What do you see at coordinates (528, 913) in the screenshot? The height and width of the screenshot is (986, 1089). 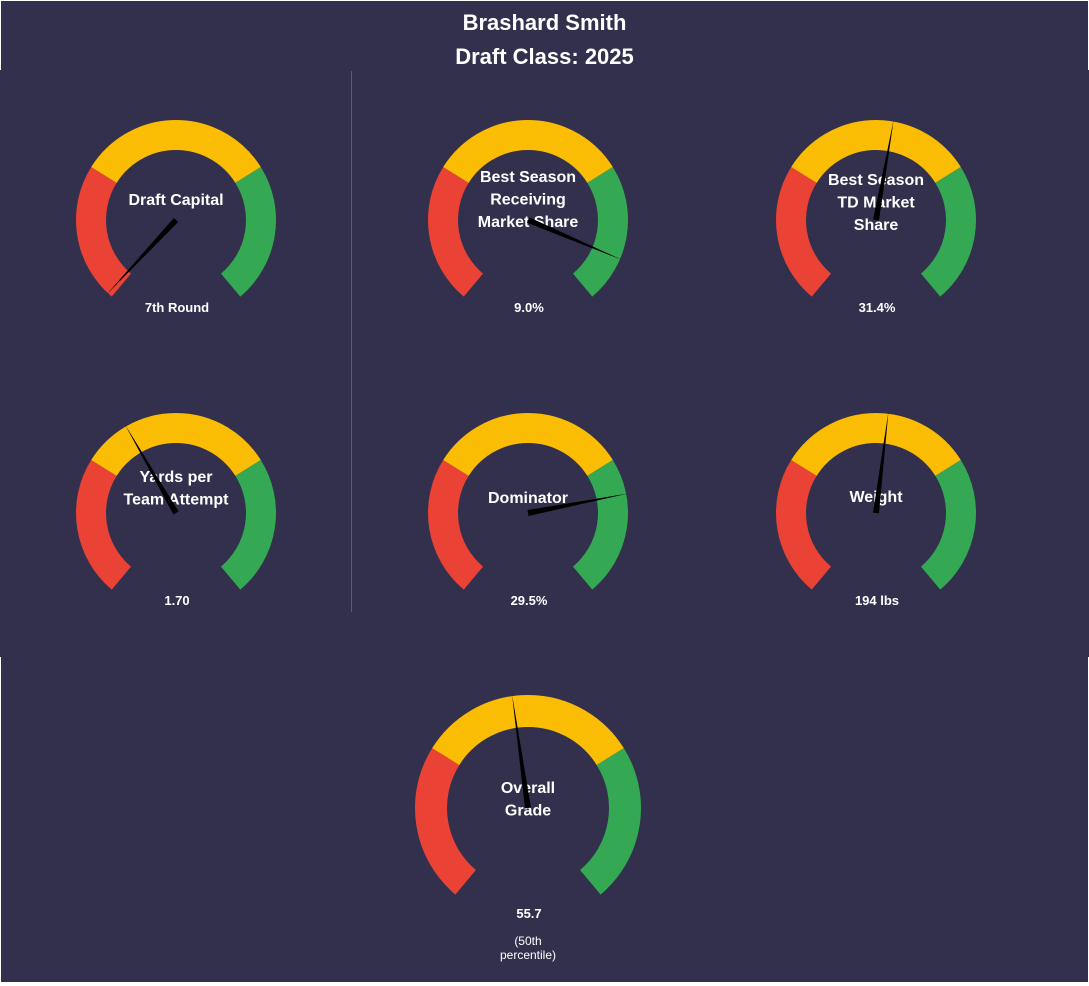 I see `overall-grade-value: 55.7` at bounding box center [528, 913].